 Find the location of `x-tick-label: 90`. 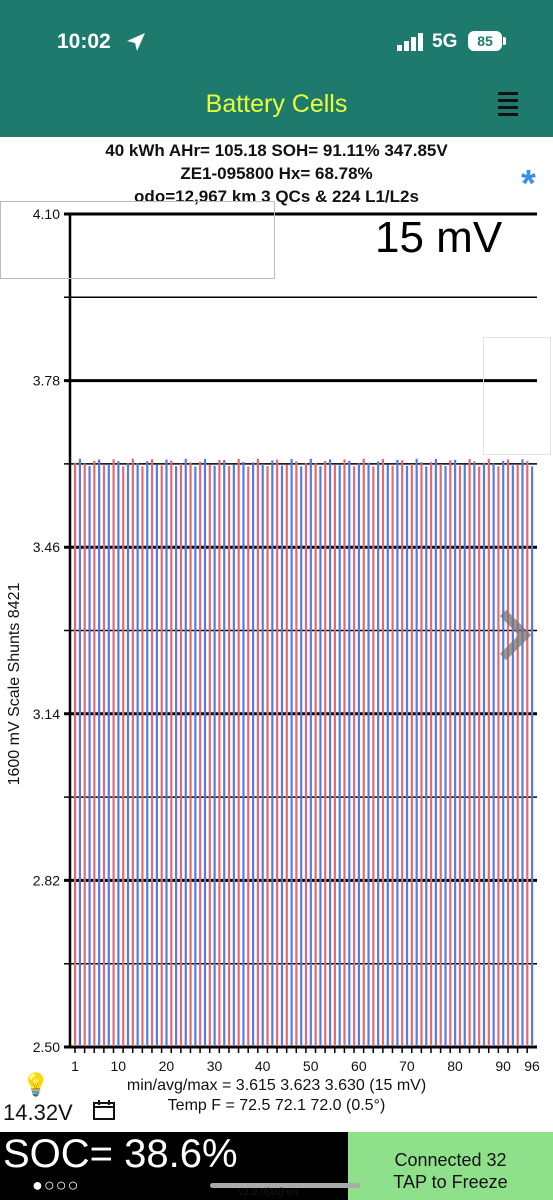

x-tick-label: 90 is located at coordinates (503, 1066).